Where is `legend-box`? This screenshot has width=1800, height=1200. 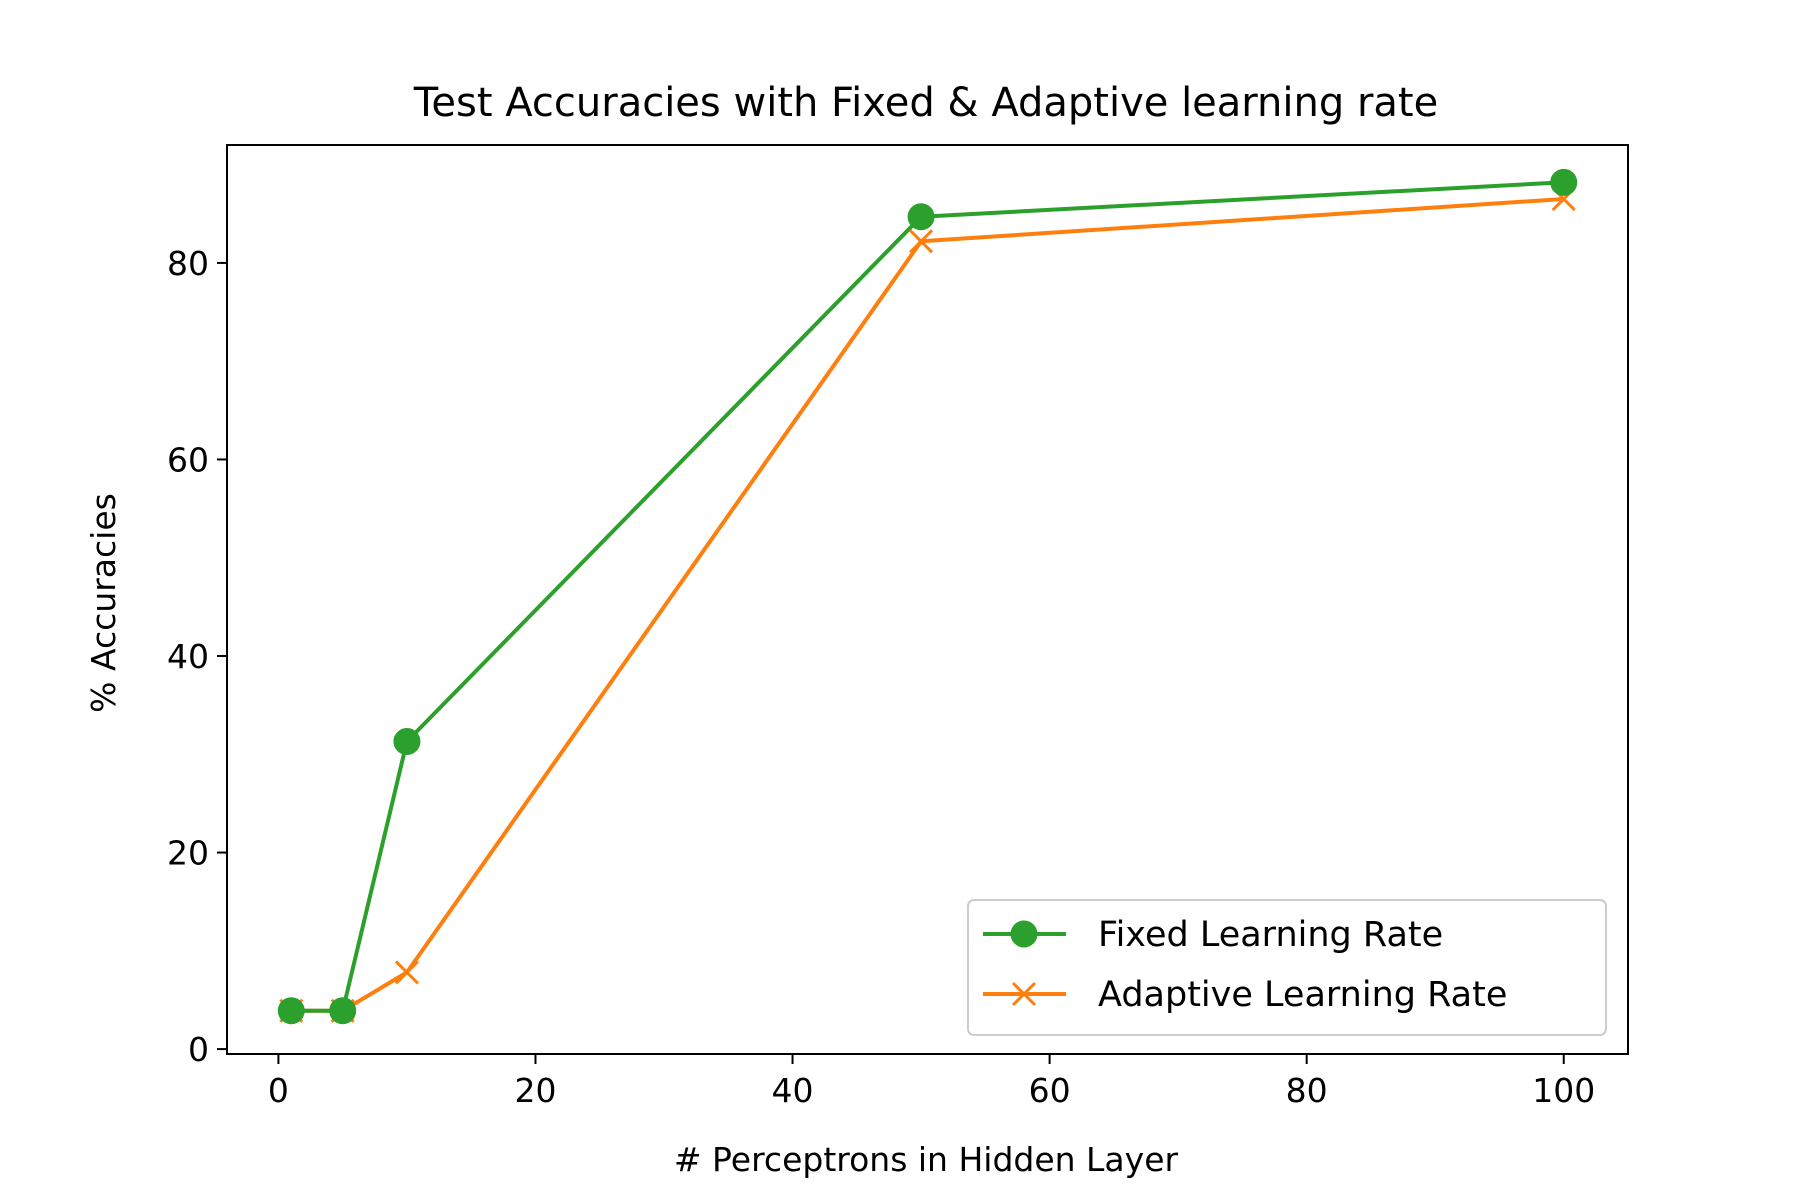 legend-box is located at coordinates (1287, 967).